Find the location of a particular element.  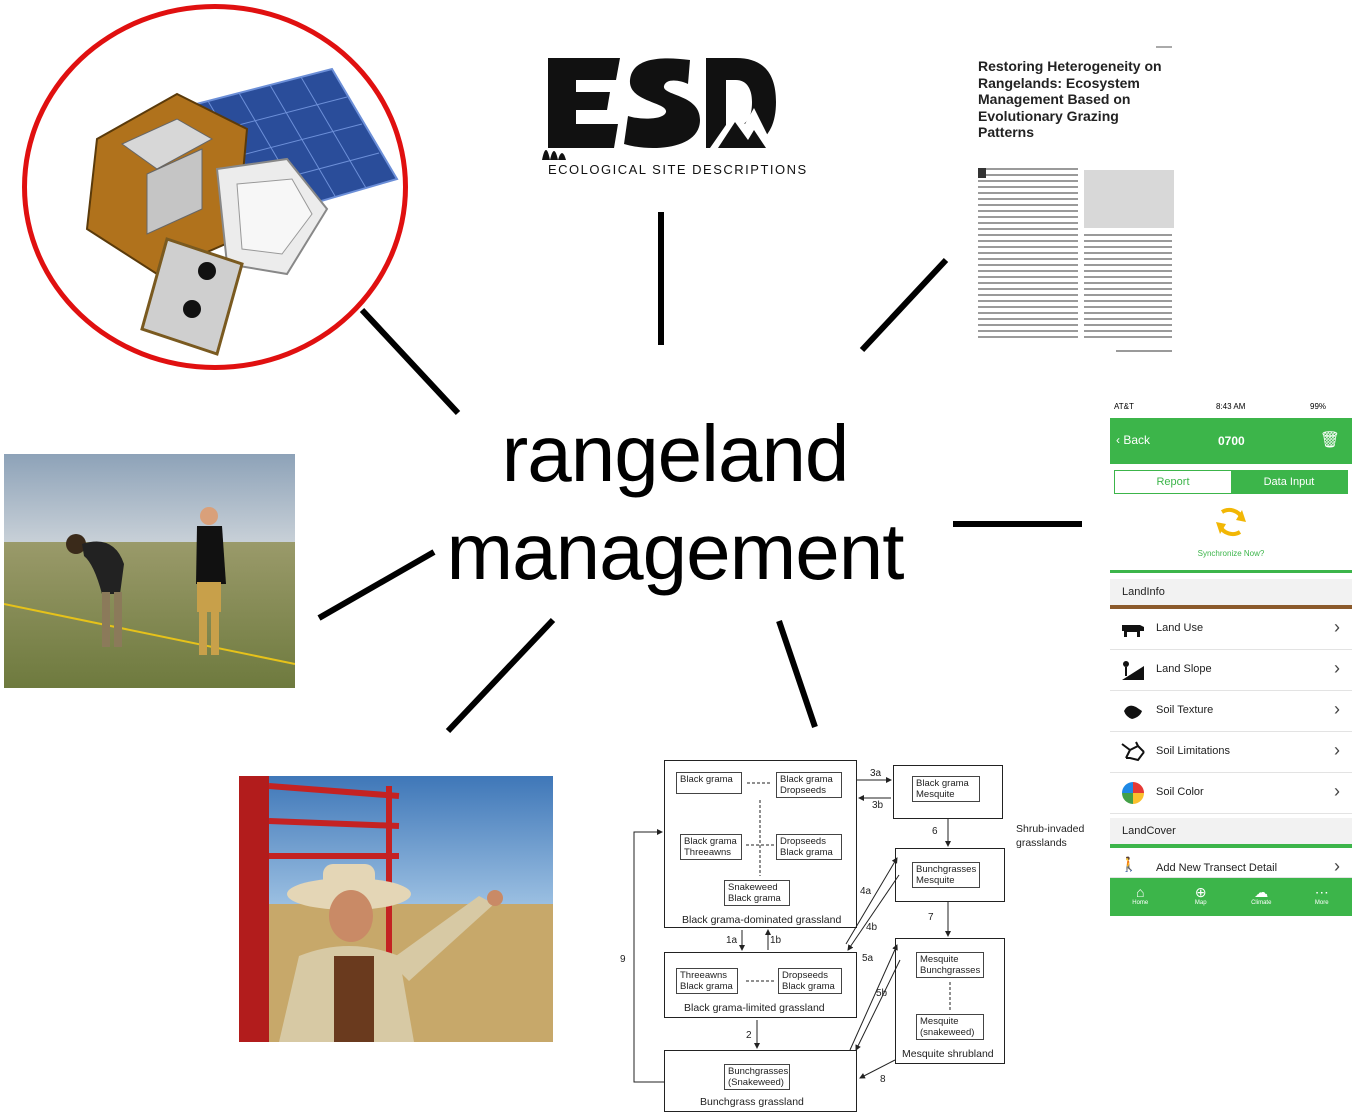

spoke-to-satellite is located at coordinates (410, 361).